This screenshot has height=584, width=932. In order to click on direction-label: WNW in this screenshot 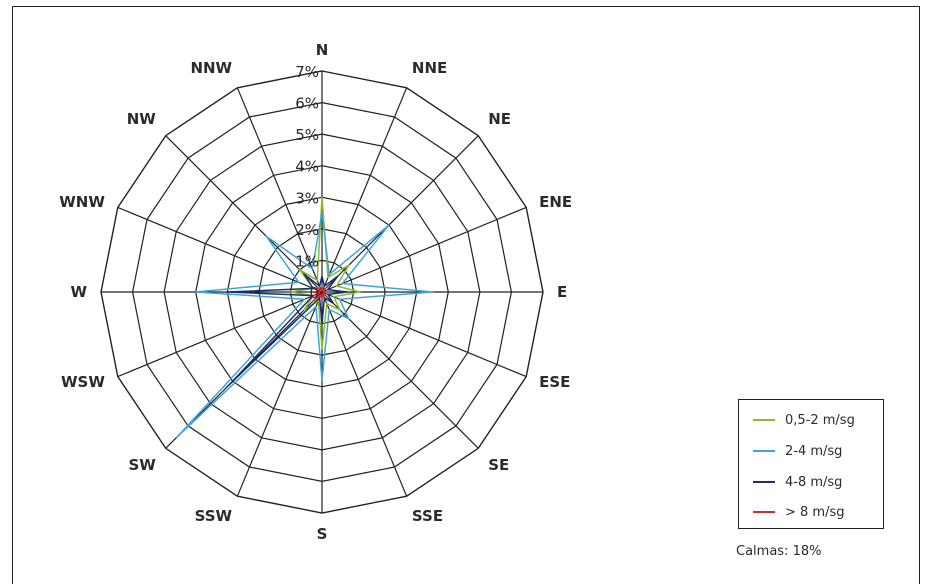, I will do `click(82, 202)`.